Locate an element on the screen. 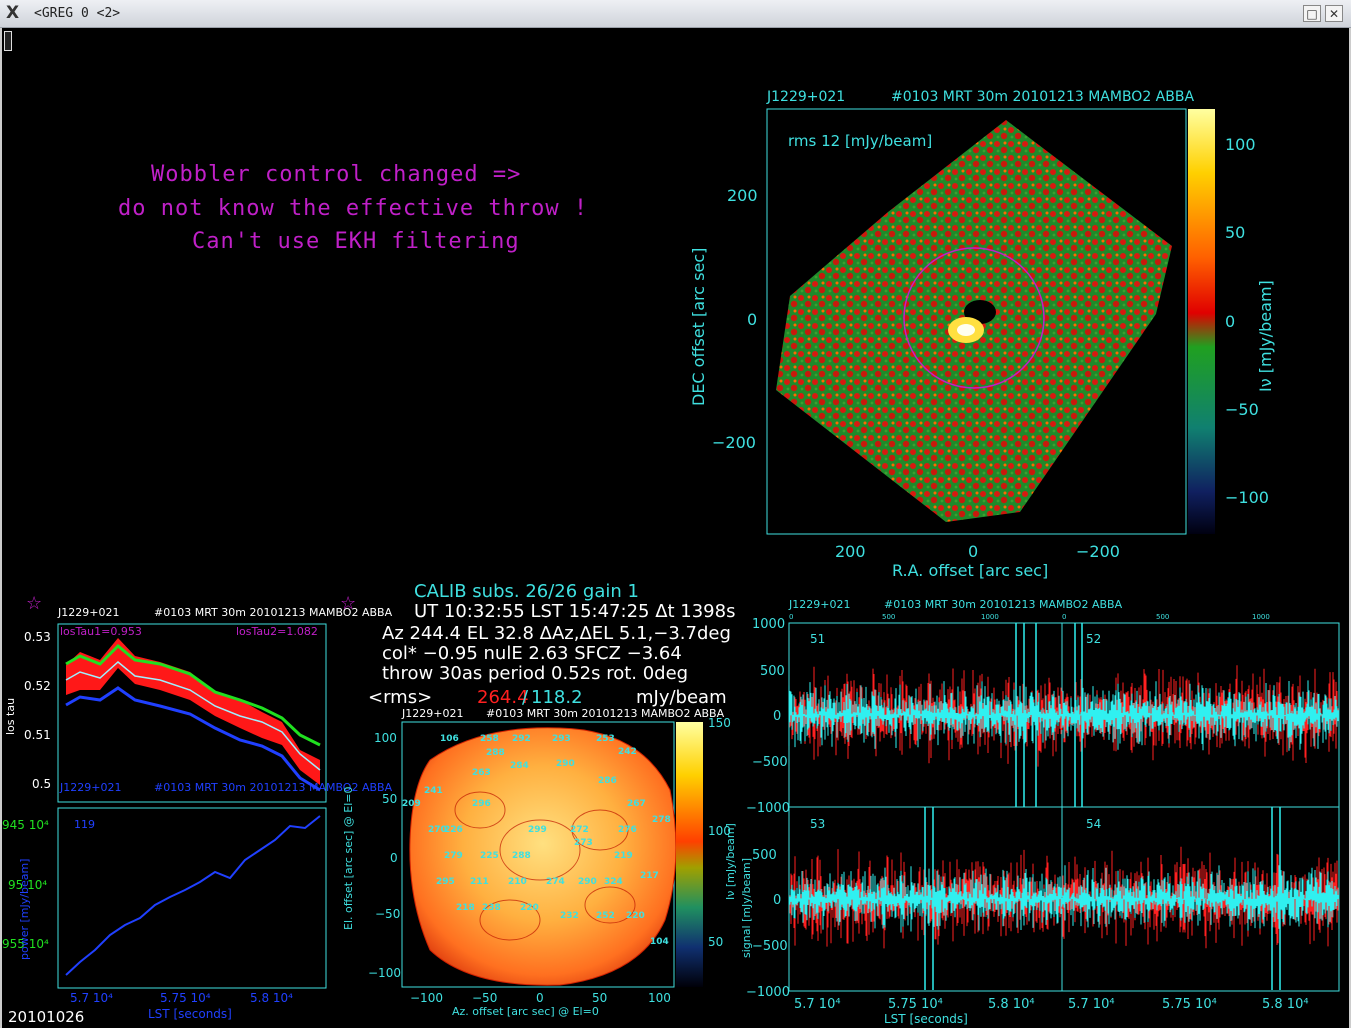 The width and height of the screenshot is (1351, 1028). close-button: ✕ is located at coordinates (1334, 13).